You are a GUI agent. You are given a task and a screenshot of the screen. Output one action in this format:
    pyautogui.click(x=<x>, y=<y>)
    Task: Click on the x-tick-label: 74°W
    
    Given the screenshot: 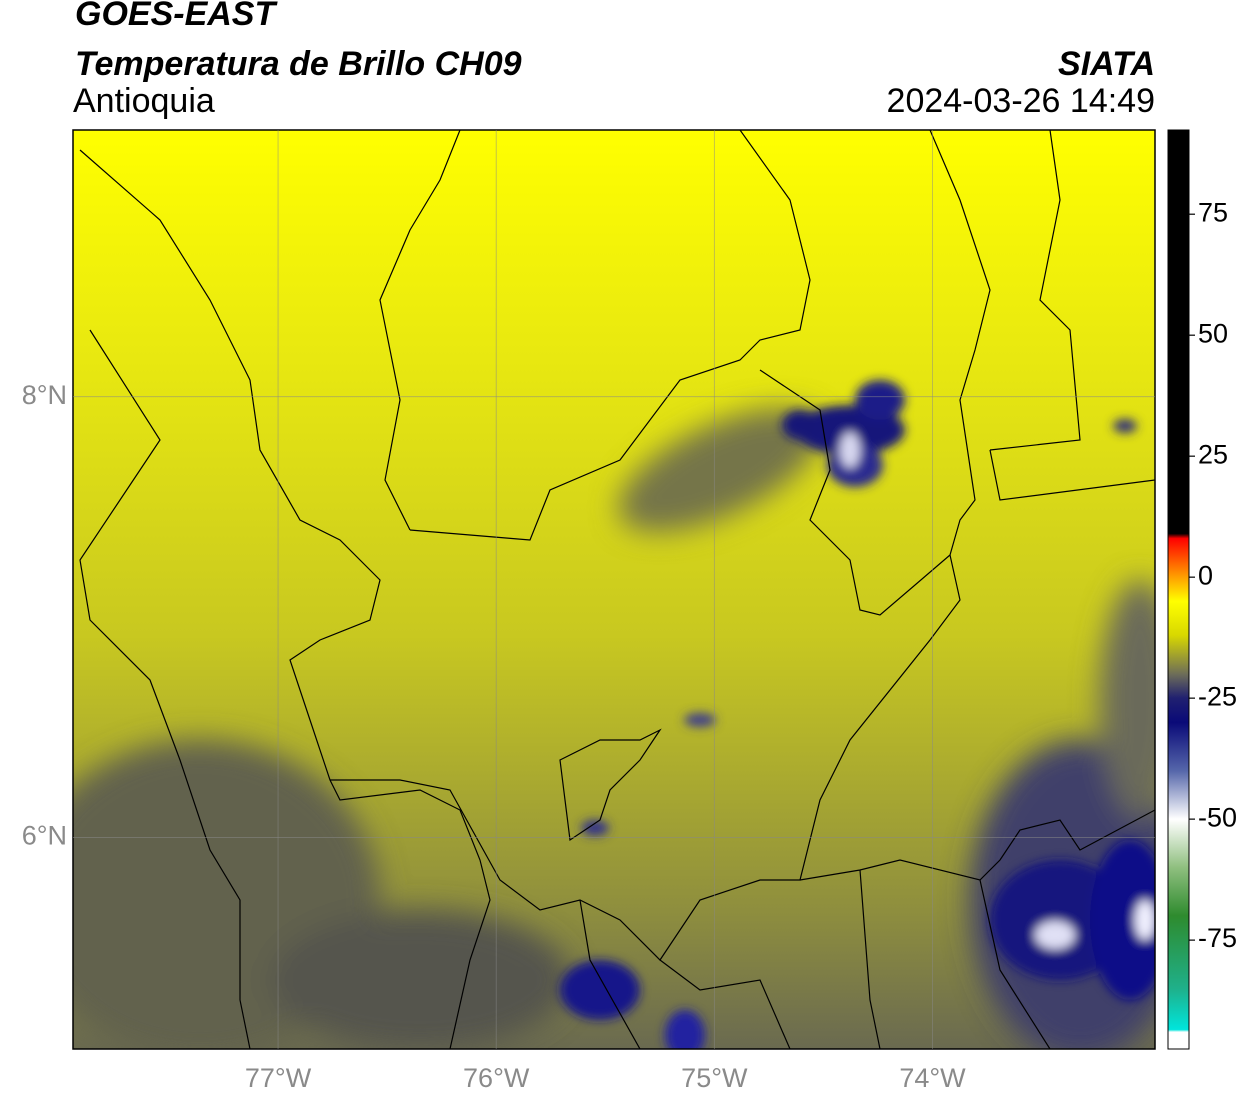 What is the action you would take?
    pyautogui.click(x=932, y=1078)
    